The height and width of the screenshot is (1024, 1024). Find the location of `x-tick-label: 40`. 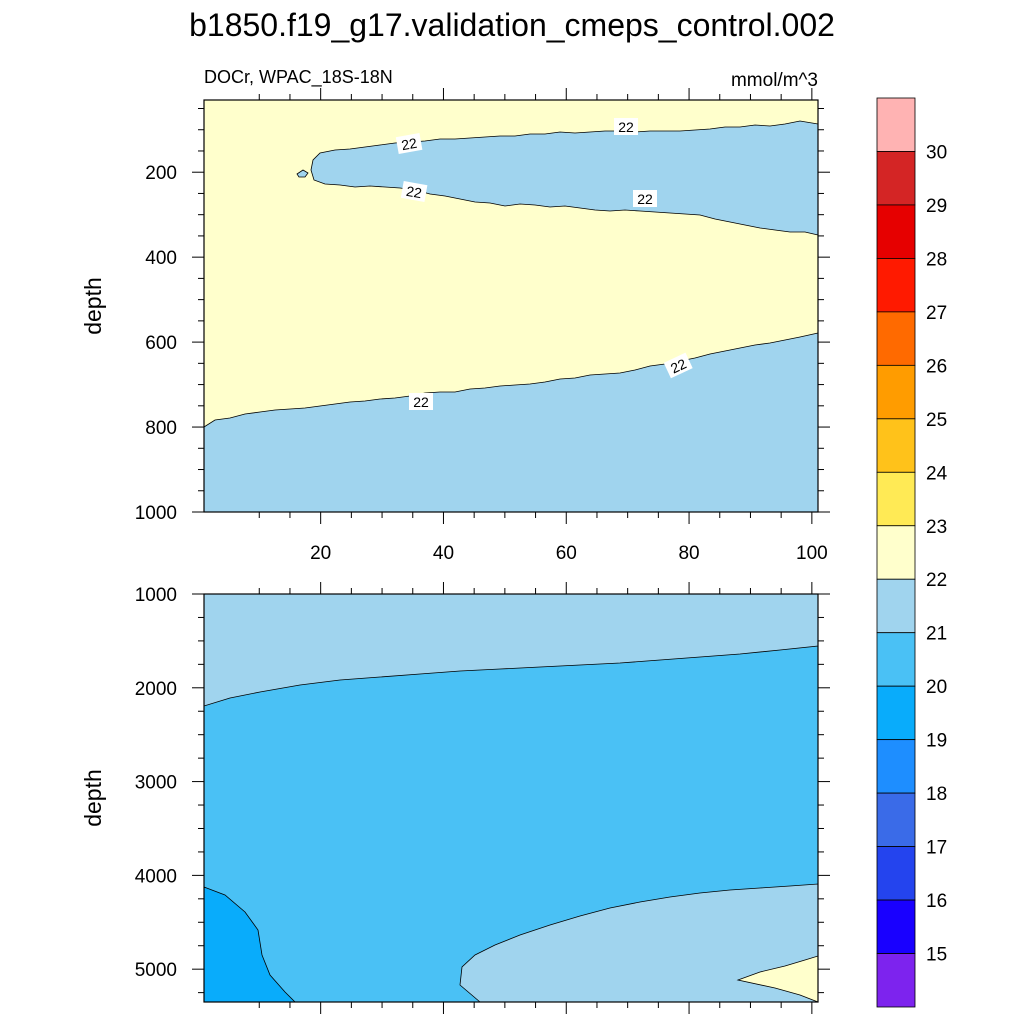

x-tick-label: 40 is located at coordinates (443, 553).